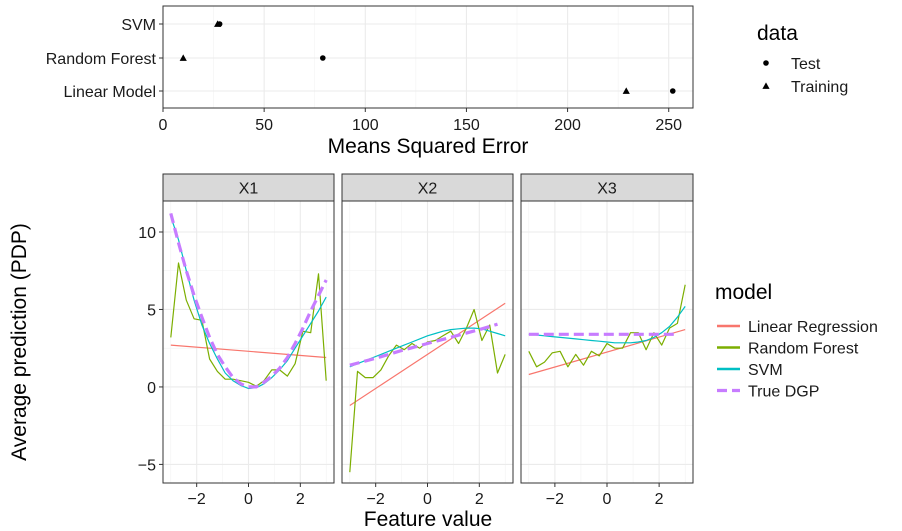  Describe the element at coordinates (803, 349) in the screenshot. I see `legend-label-random-forest: Random Forest` at that location.